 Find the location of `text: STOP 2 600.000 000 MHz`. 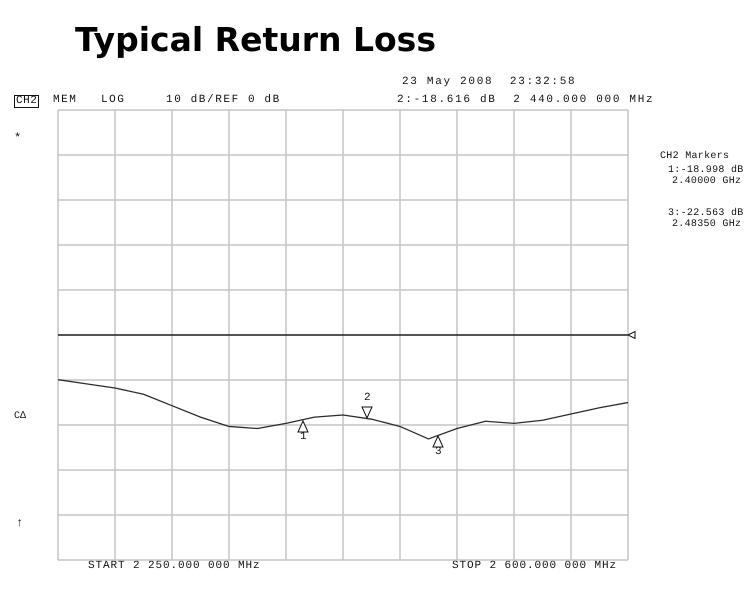

text: STOP 2 600.000 000 MHz is located at coordinates (535, 566).